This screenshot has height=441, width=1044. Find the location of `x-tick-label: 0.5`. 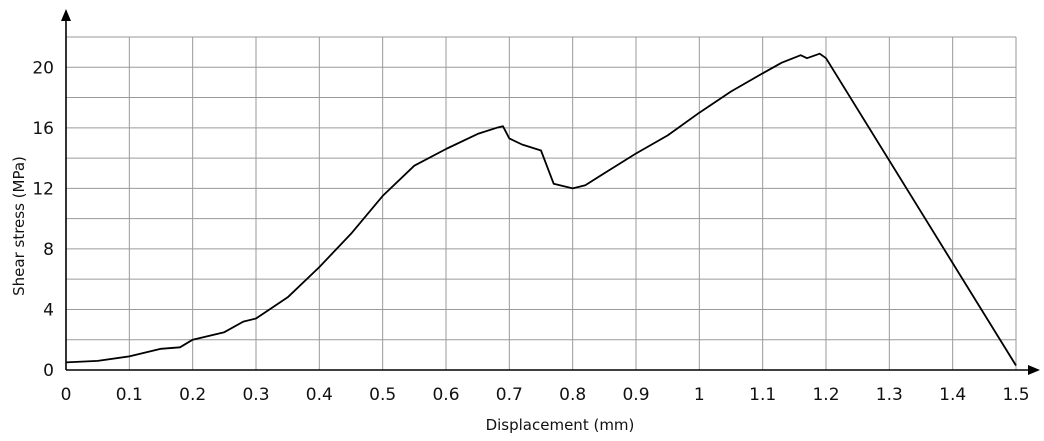

x-tick-label: 0.5 is located at coordinates (382, 395).